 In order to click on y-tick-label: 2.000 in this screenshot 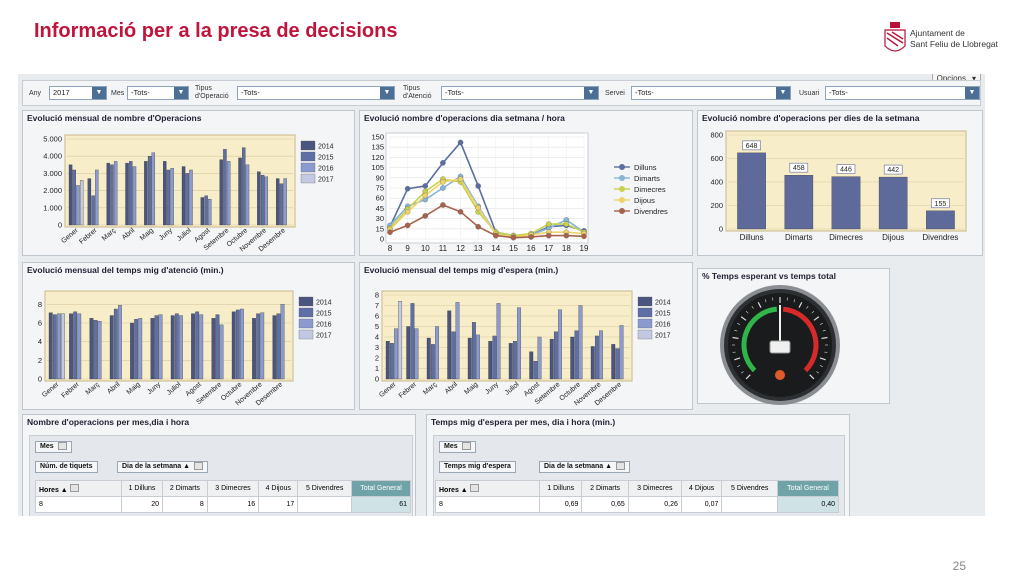, I will do `click(52, 190)`.